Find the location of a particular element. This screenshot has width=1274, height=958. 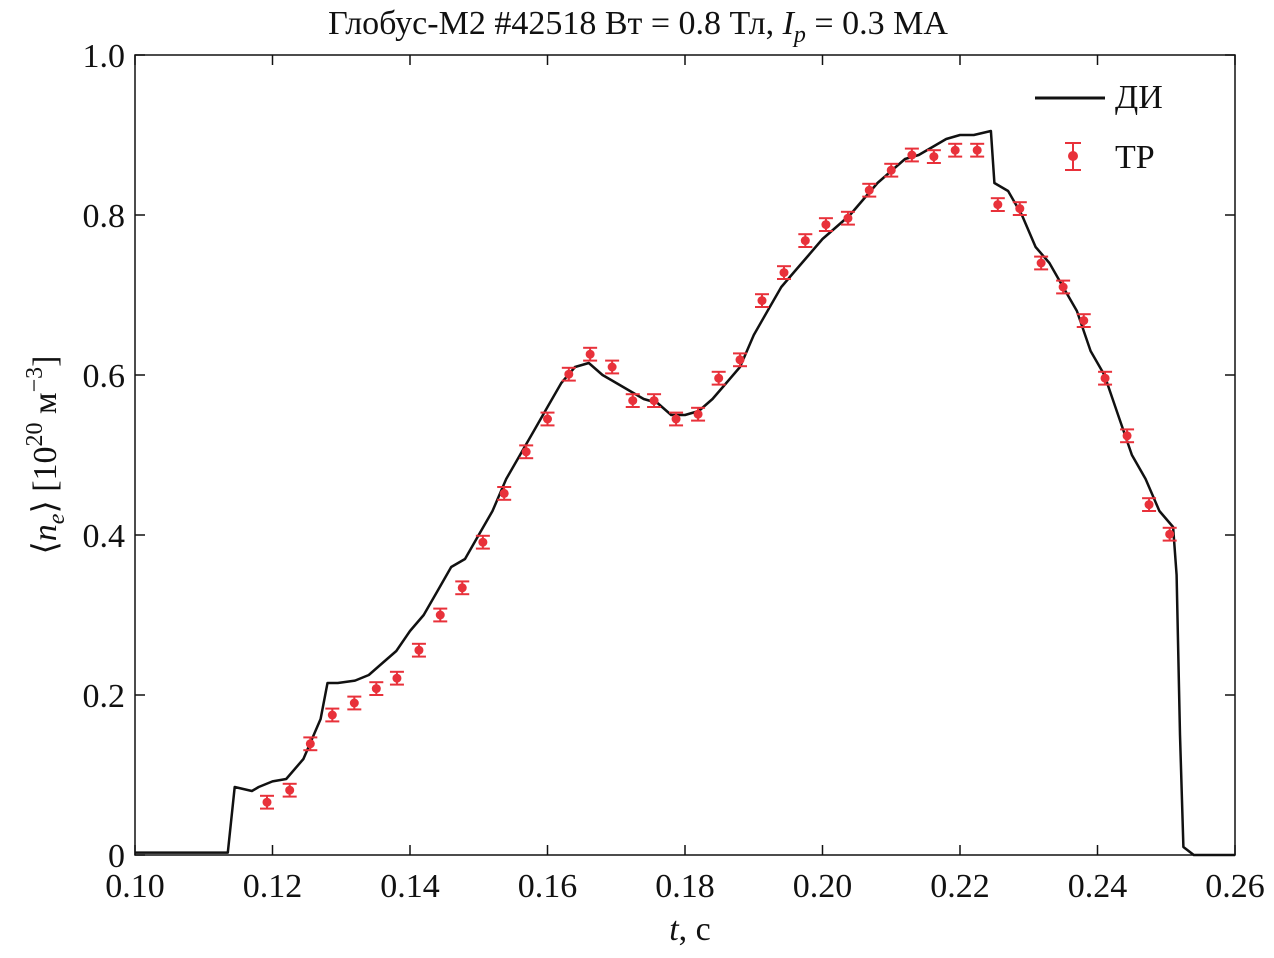

y-tick-label: 1.0 is located at coordinates (104, 56).